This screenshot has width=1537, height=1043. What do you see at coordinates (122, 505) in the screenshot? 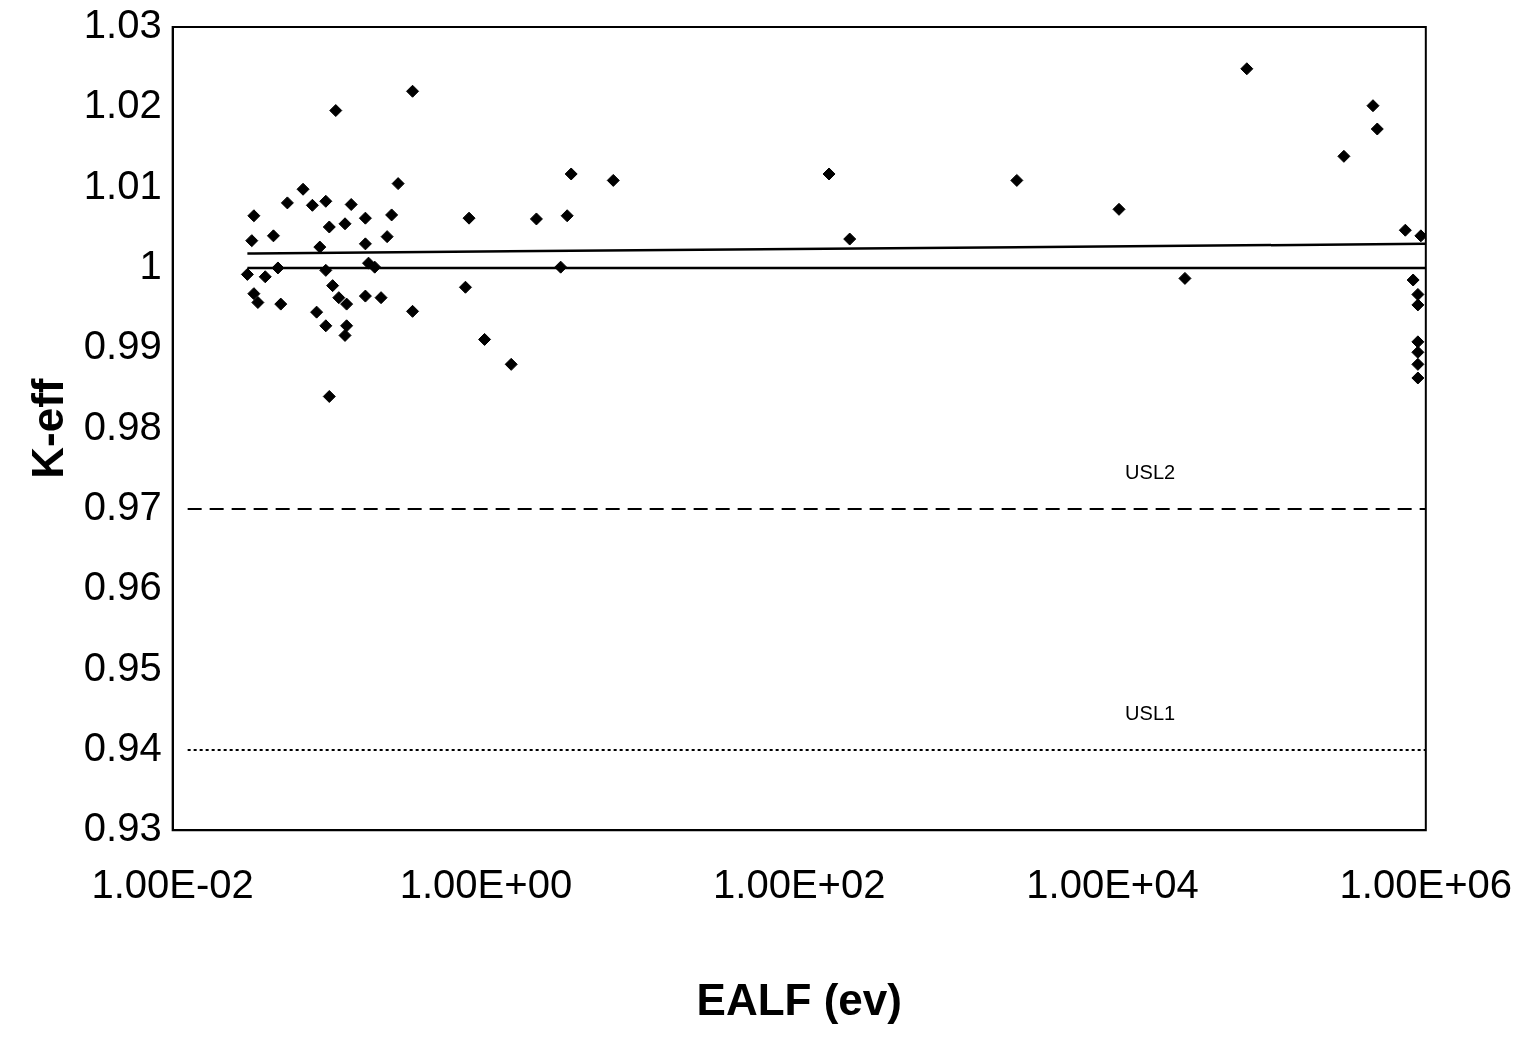
I see `y-tick-label: 0.97` at bounding box center [122, 505].